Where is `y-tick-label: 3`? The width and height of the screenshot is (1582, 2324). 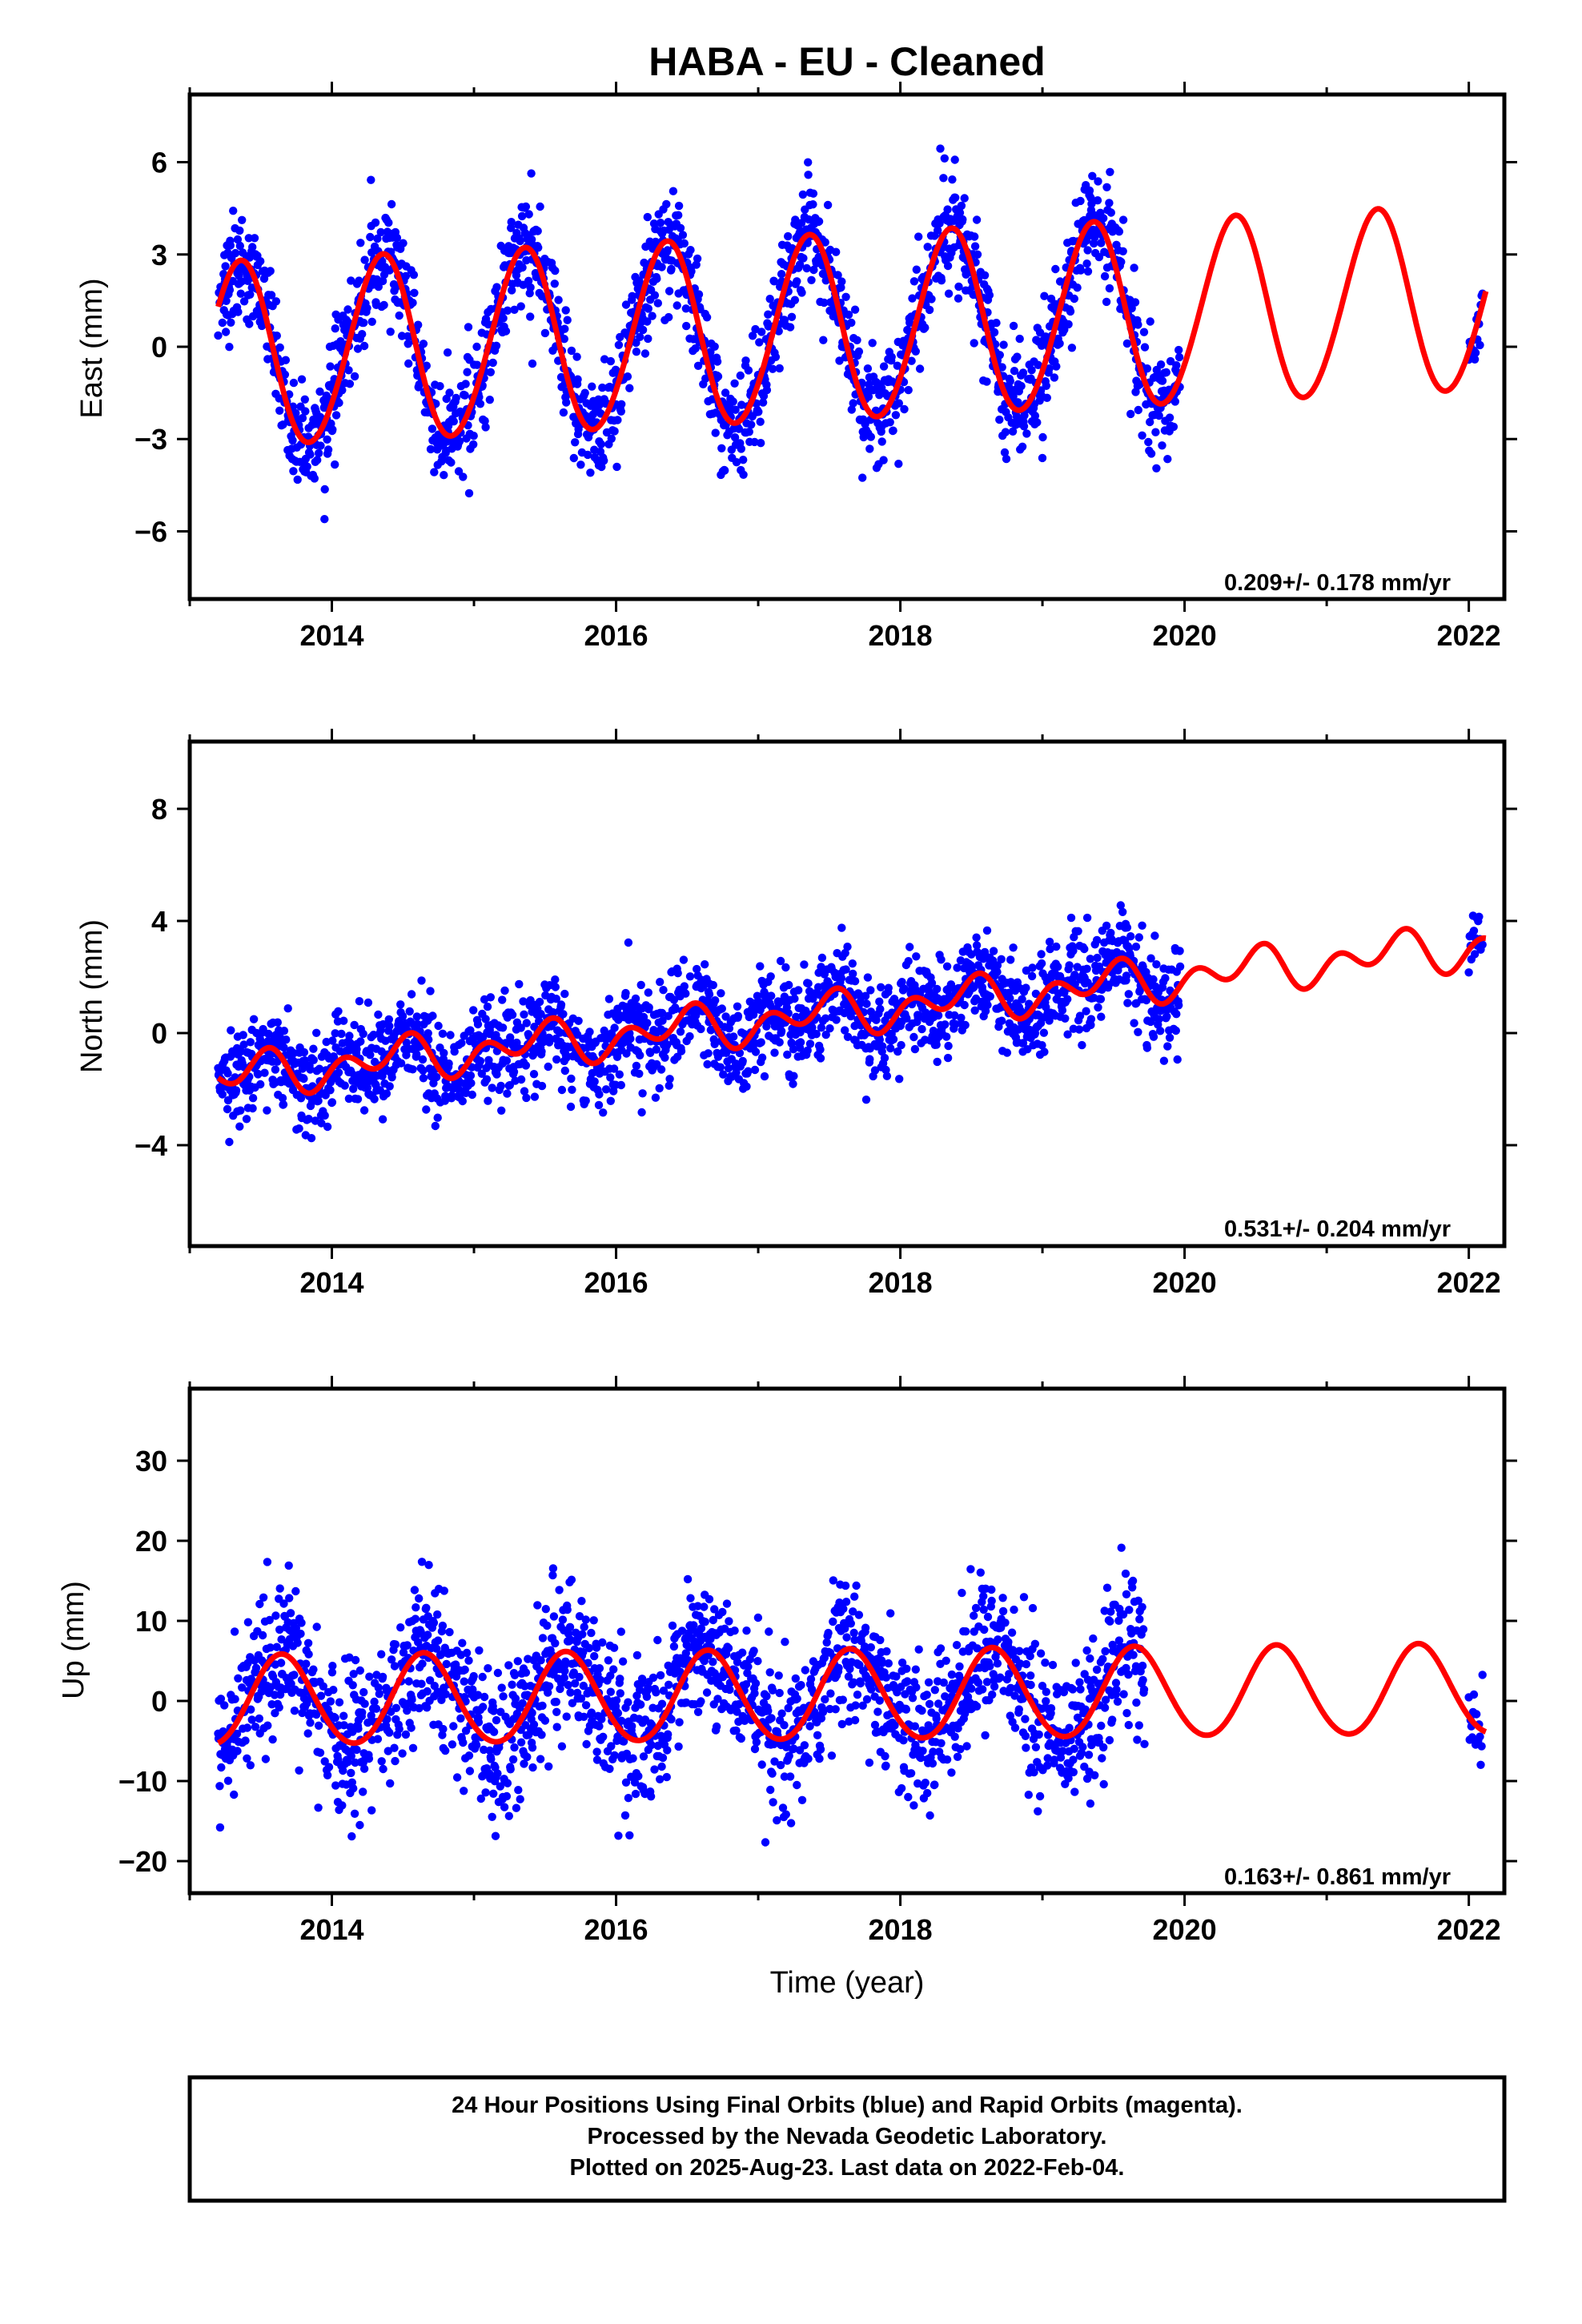 y-tick-label: 3 is located at coordinates (159, 255).